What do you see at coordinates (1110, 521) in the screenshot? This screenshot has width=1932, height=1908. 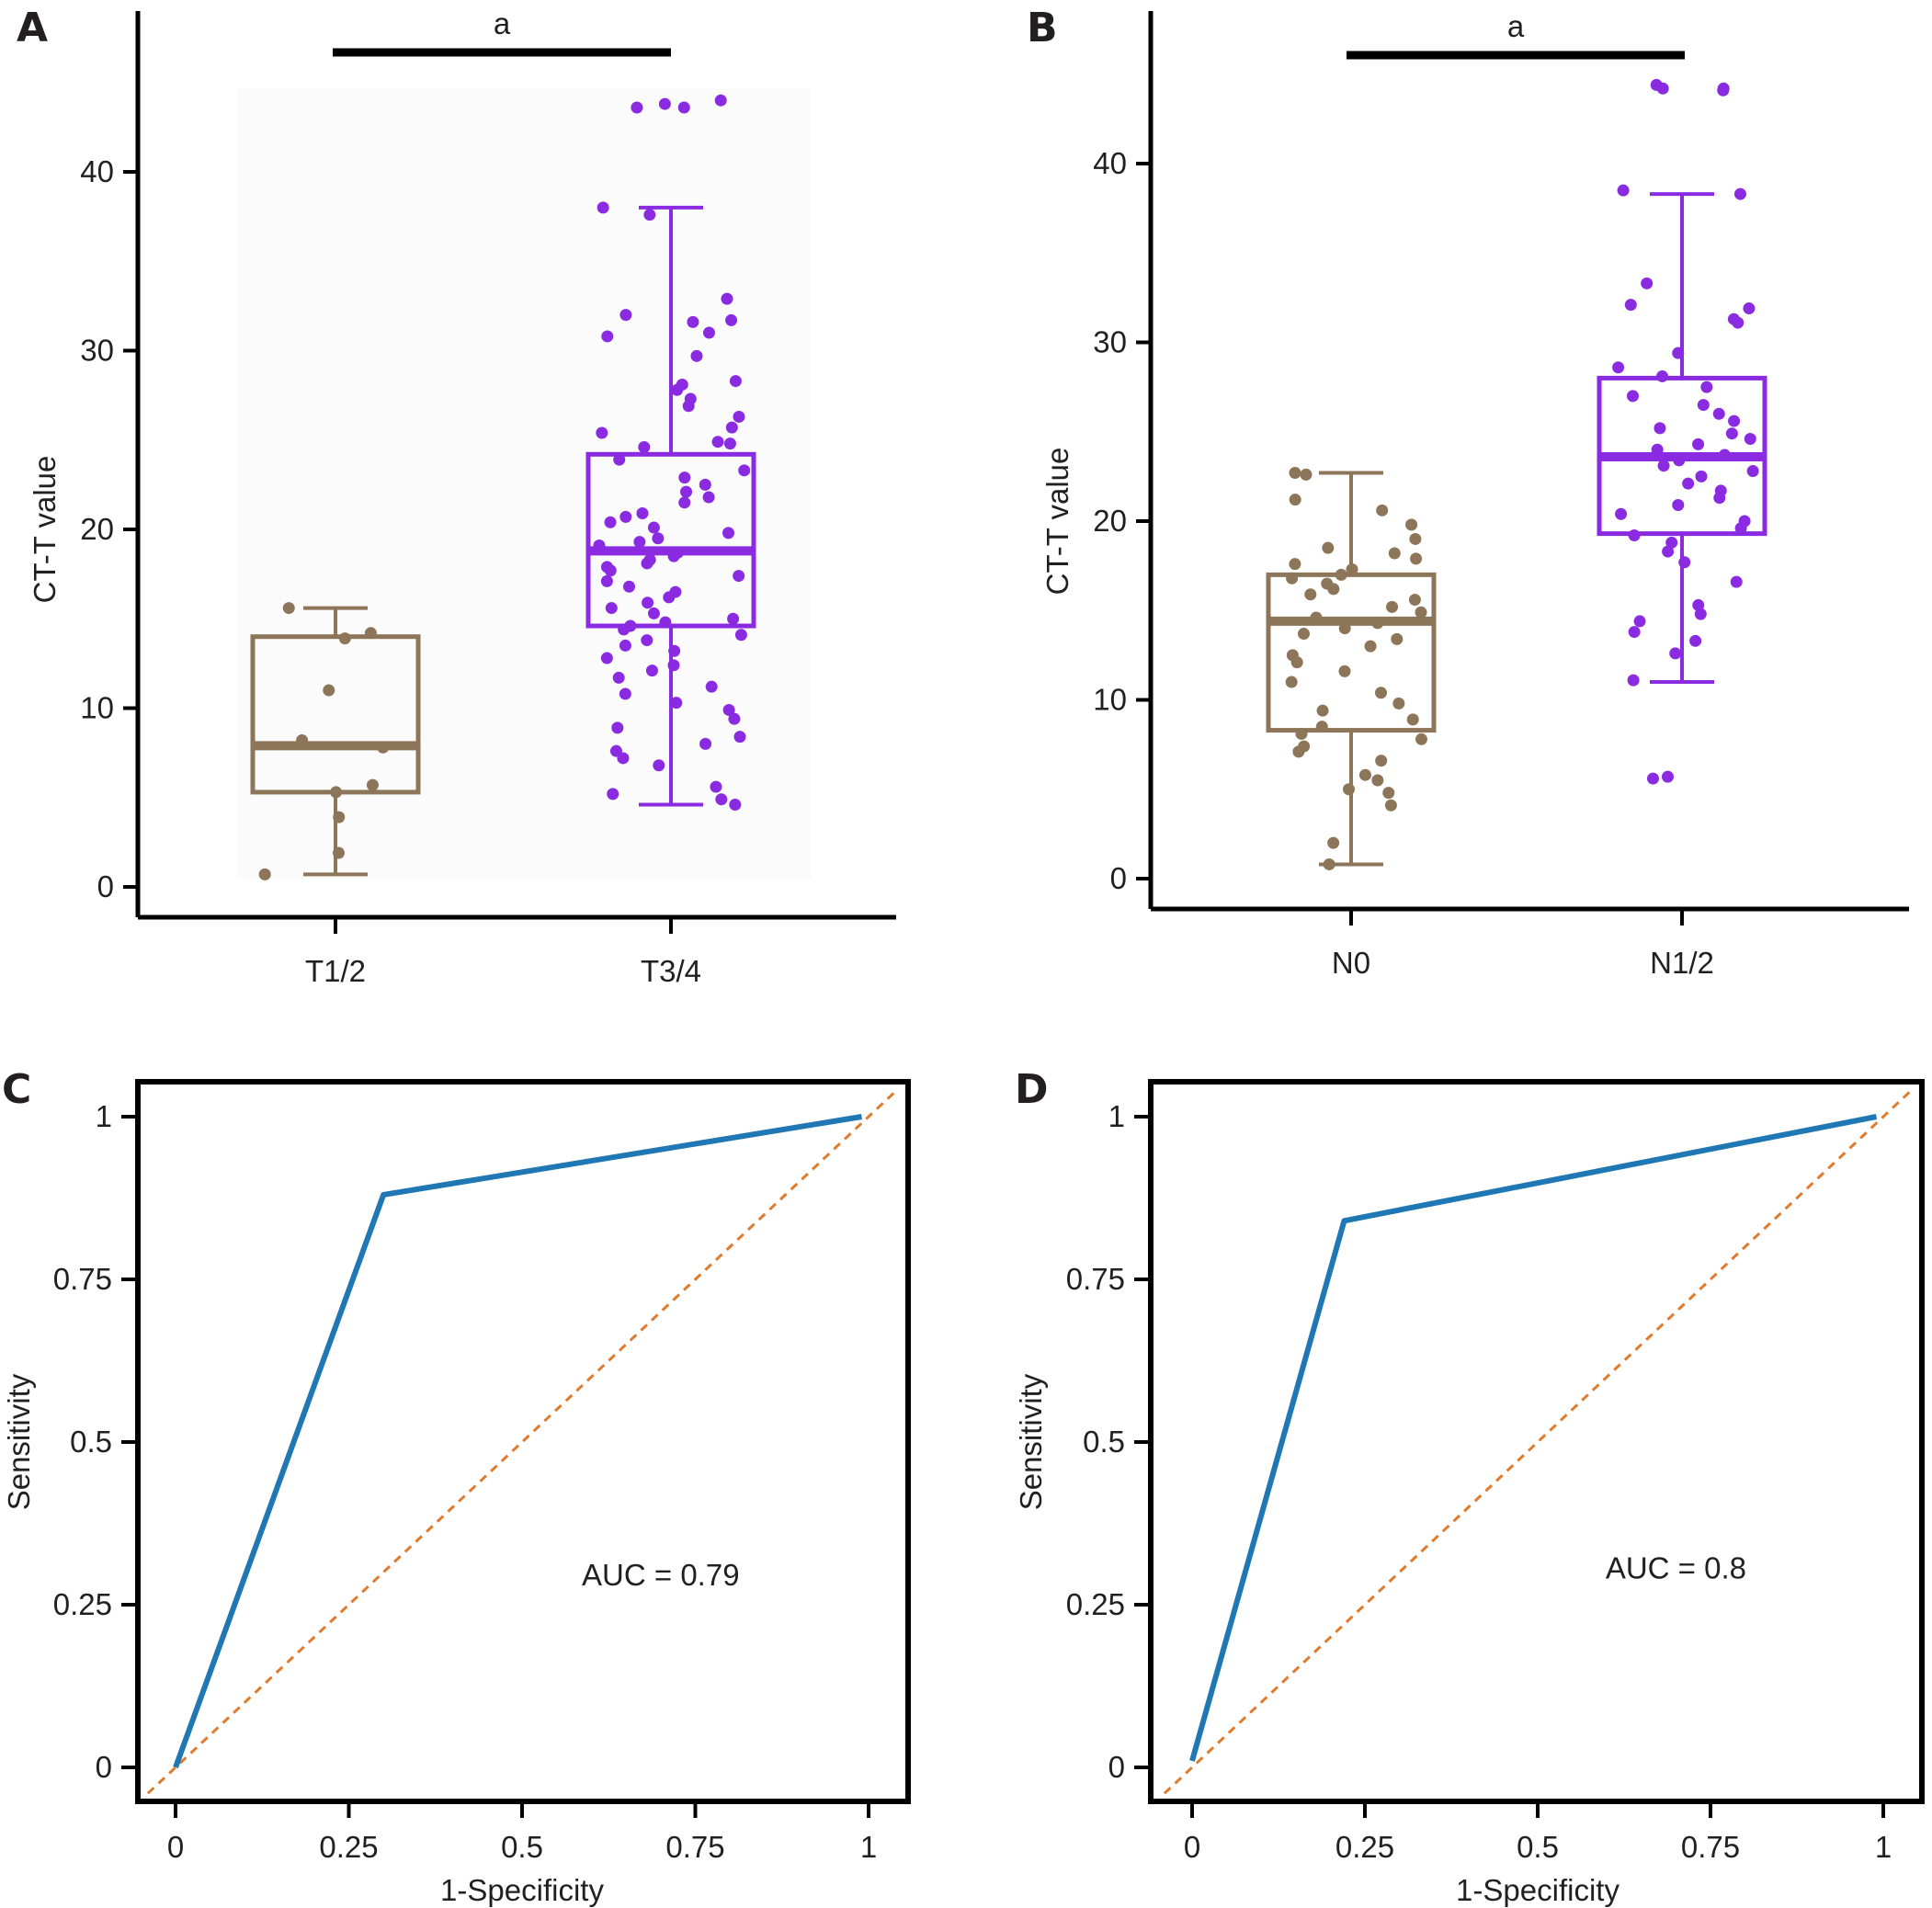 I see `y-tick-label: 20` at bounding box center [1110, 521].